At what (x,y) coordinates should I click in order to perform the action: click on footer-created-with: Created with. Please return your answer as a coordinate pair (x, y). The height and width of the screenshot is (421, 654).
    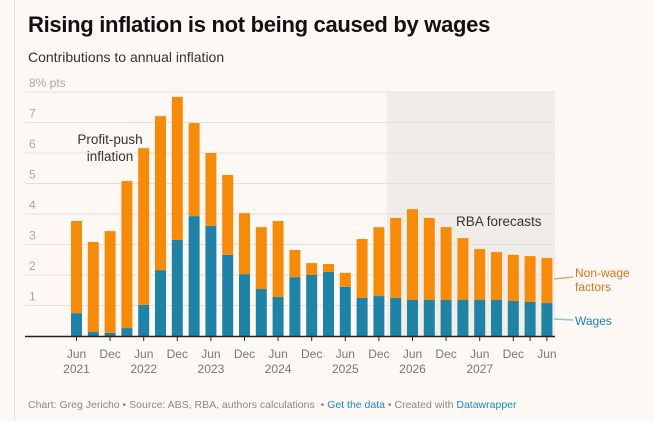
    Looking at the image, I should click on (424, 405).